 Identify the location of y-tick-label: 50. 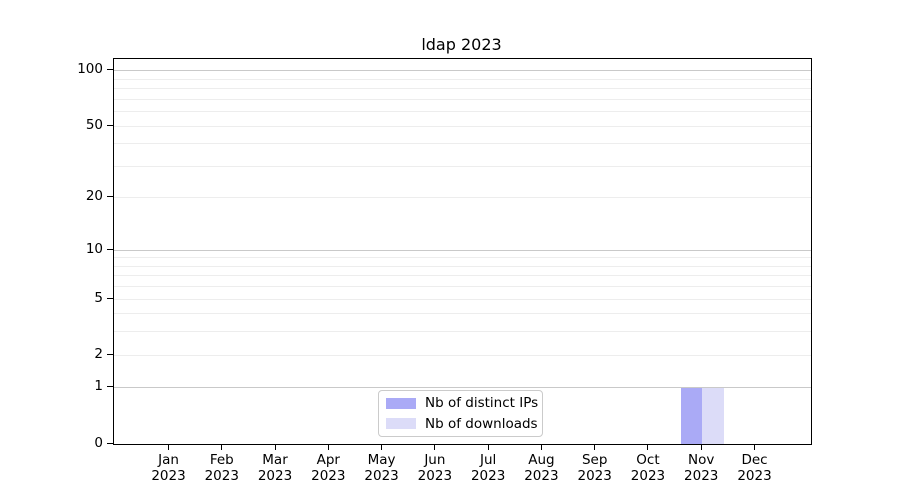
(94, 124).